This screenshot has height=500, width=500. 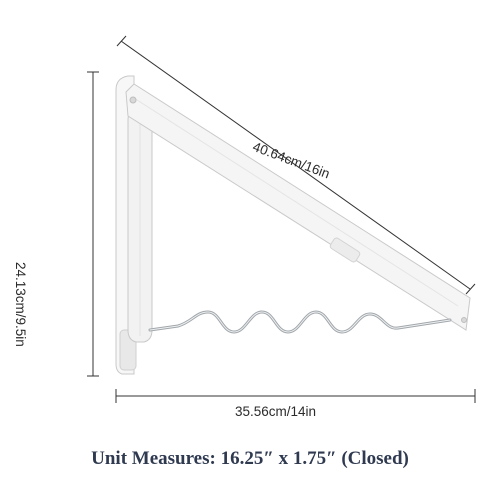 I want to click on wavy-wire-hanger, so click(x=300, y=322).